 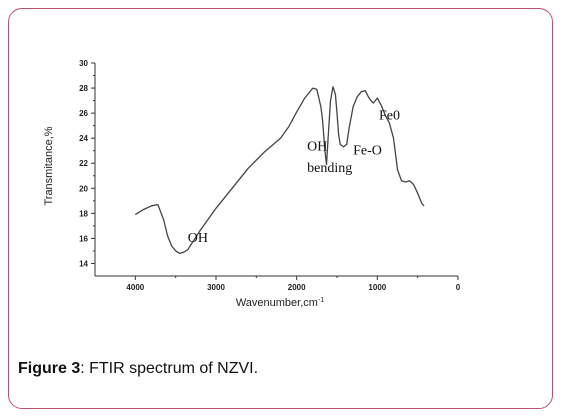 I want to click on y-axis-title: Transmitance,%, so click(x=49, y=165).